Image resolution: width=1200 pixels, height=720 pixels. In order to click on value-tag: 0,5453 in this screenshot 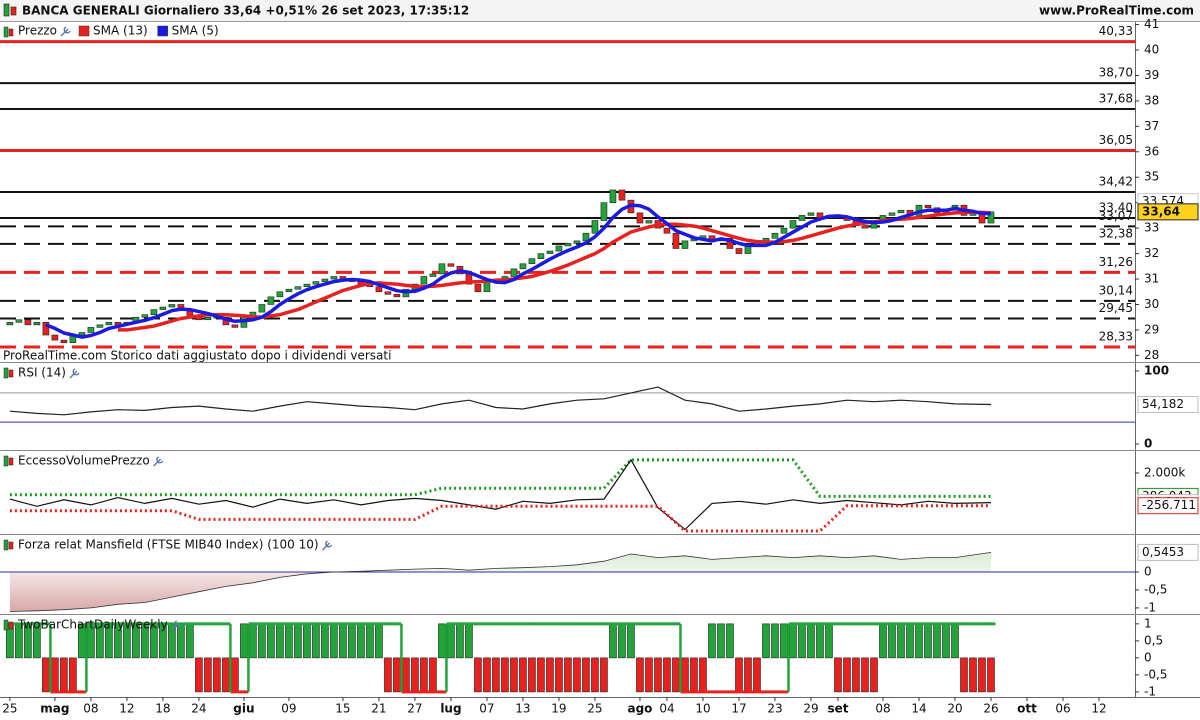, I will do `click(1163, 552)`.